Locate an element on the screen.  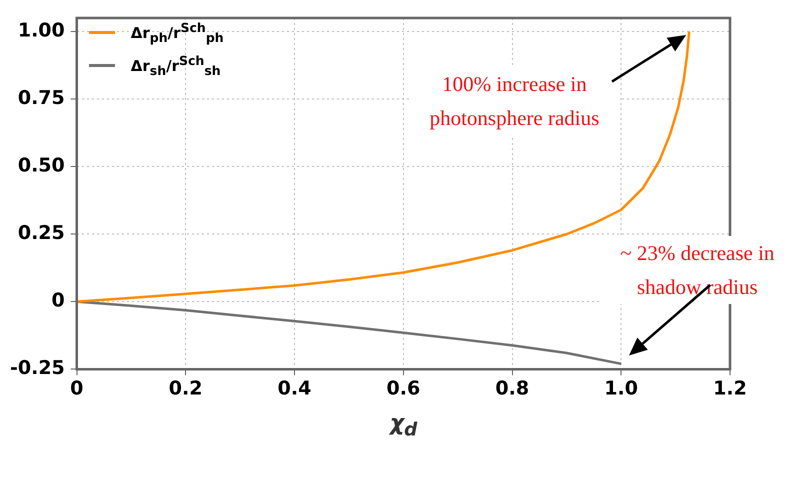
x-tick-label: 1.0 is located at coordinates (621, 389).